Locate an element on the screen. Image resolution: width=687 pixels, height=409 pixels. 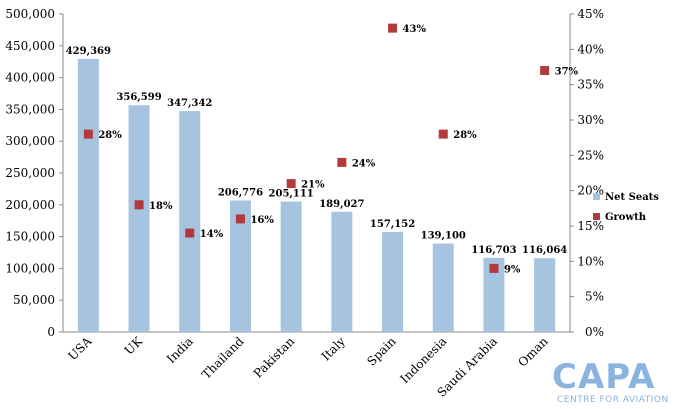
growth-point-oman is located at coordinates (545, 71).